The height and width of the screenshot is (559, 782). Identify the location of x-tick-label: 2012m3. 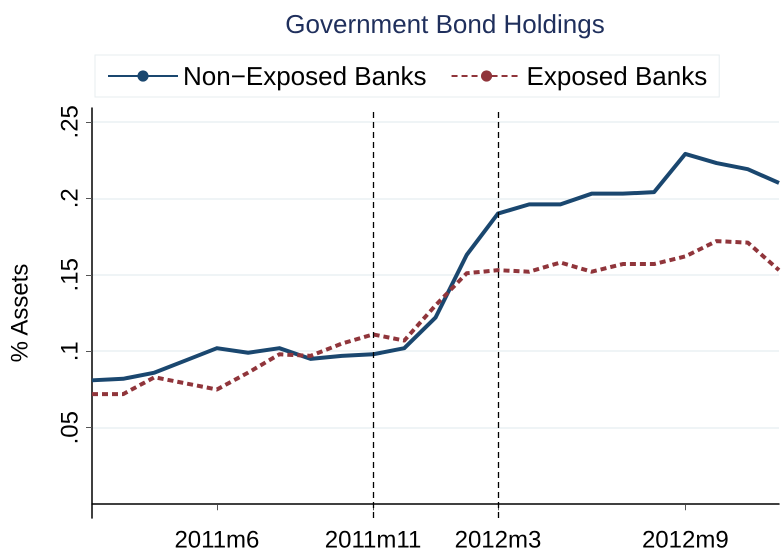
(498, 540).